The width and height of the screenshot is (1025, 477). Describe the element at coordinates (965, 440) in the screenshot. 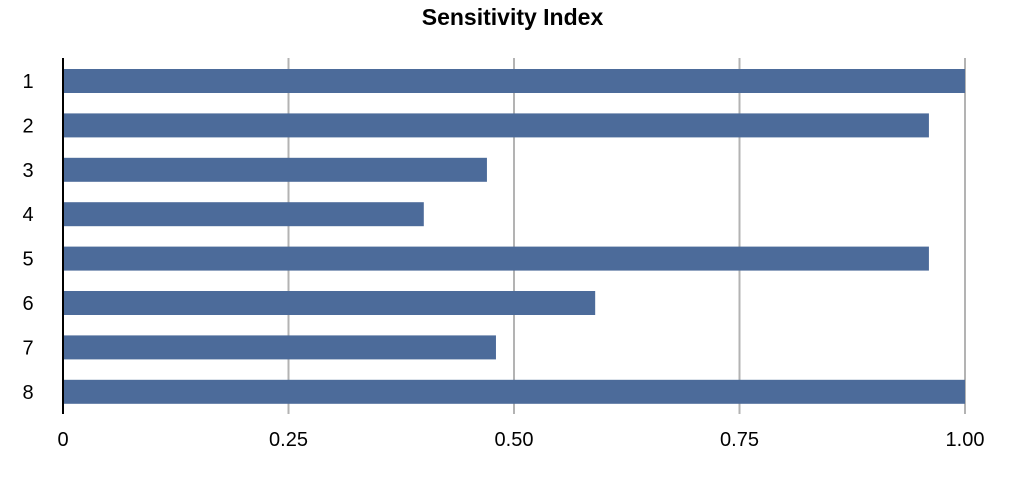

I see `x-tick-label-4: 1.00` at that location.